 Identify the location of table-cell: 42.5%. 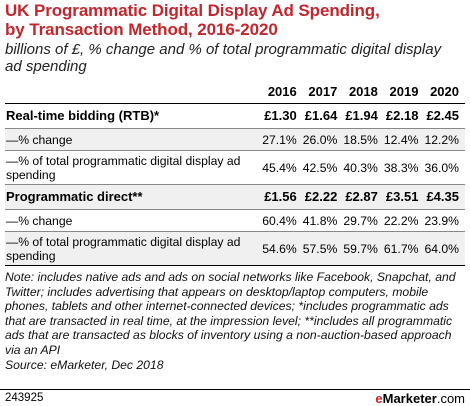
(320, 167).